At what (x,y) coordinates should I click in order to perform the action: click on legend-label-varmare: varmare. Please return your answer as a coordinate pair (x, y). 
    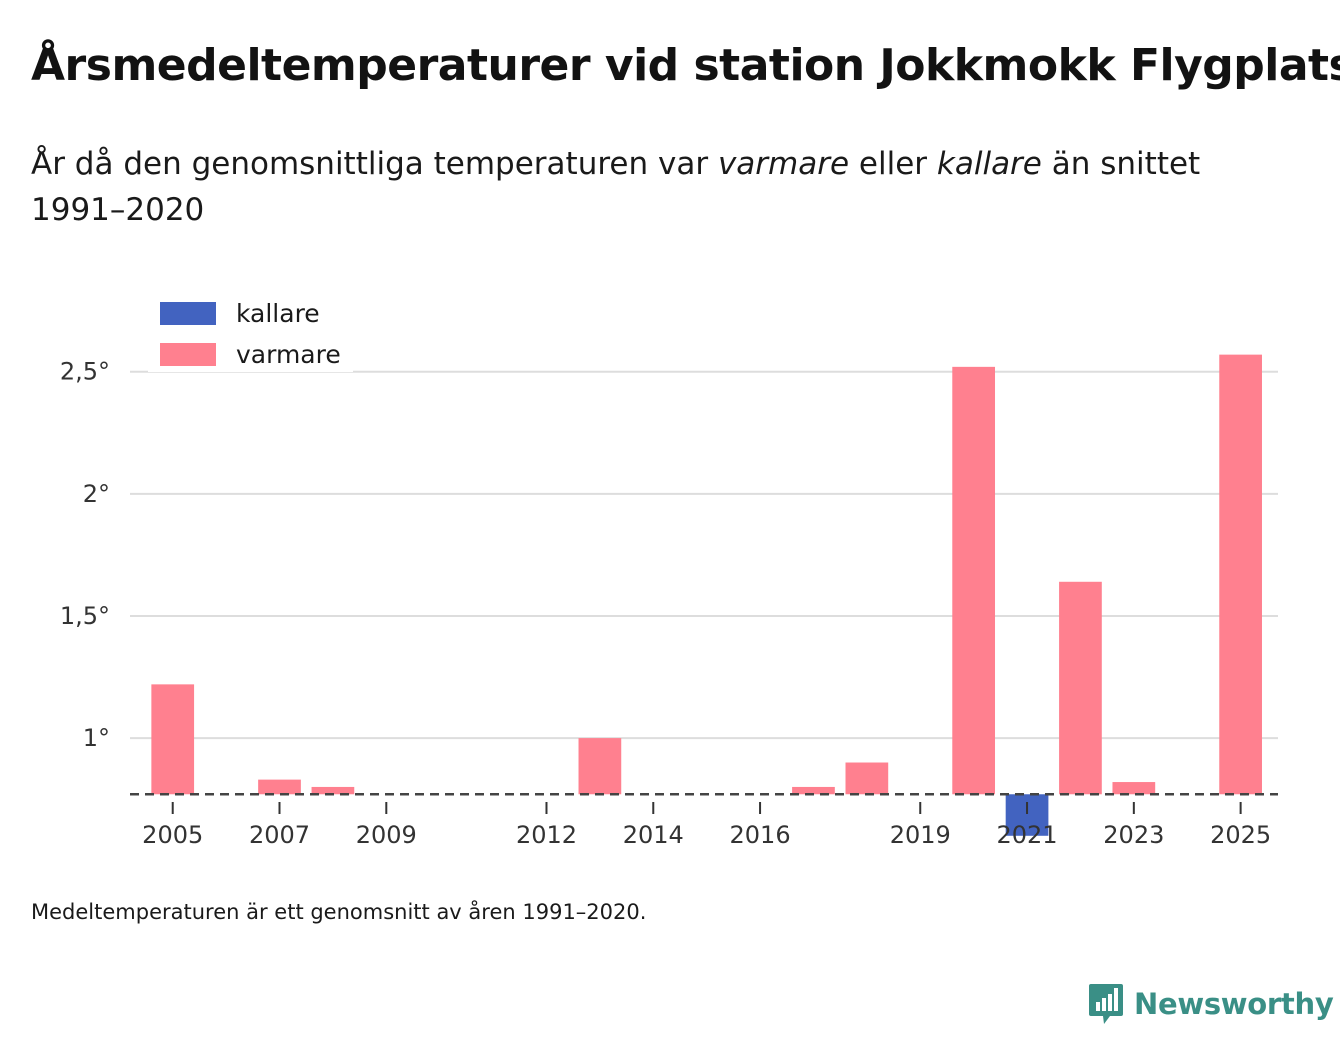
    Looking at the image, I should click on (288, 354).